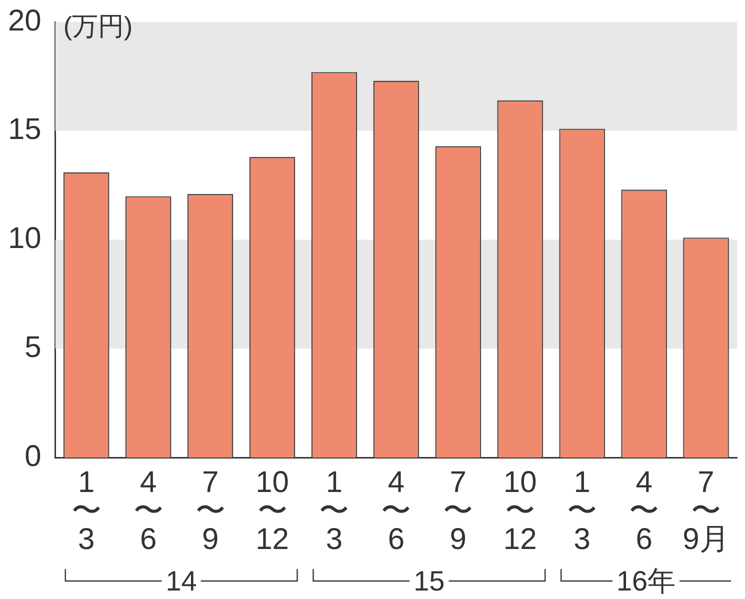 The image size is (745, 599). Describe the element at coordinates (98, 26) in the screenshot. I see `y-axis-title: (万円)` at that location.